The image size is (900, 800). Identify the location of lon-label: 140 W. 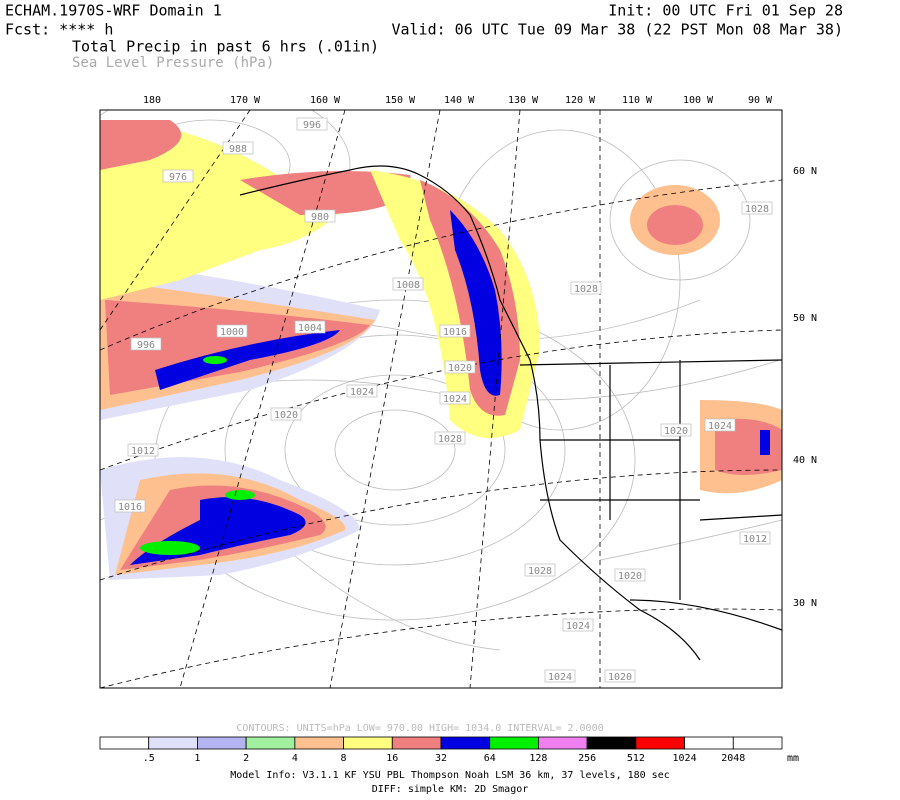
(459, 100).